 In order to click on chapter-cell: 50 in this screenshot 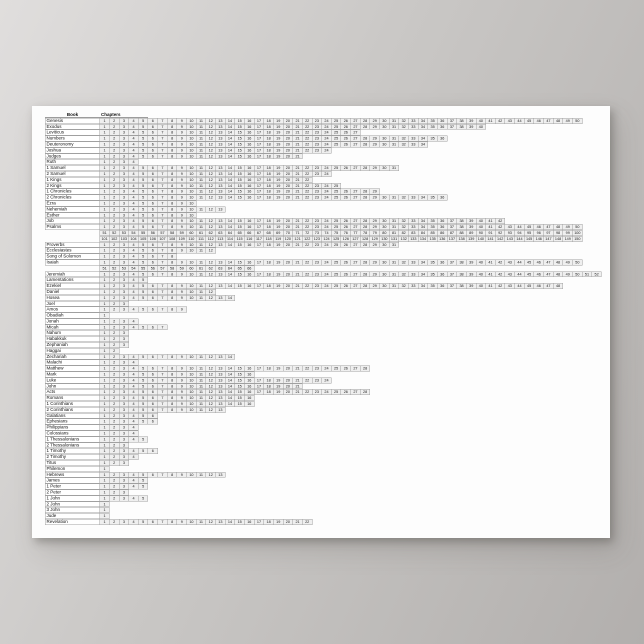, I will do `click(577, 227)`.